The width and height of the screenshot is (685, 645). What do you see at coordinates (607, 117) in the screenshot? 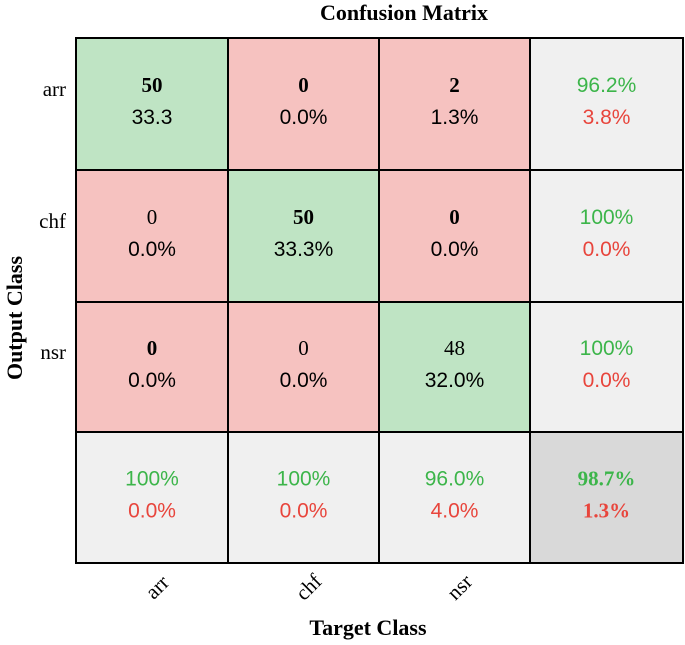
I see `row-summary-incorrect: 3.8%` at bounding box center [607, 117].